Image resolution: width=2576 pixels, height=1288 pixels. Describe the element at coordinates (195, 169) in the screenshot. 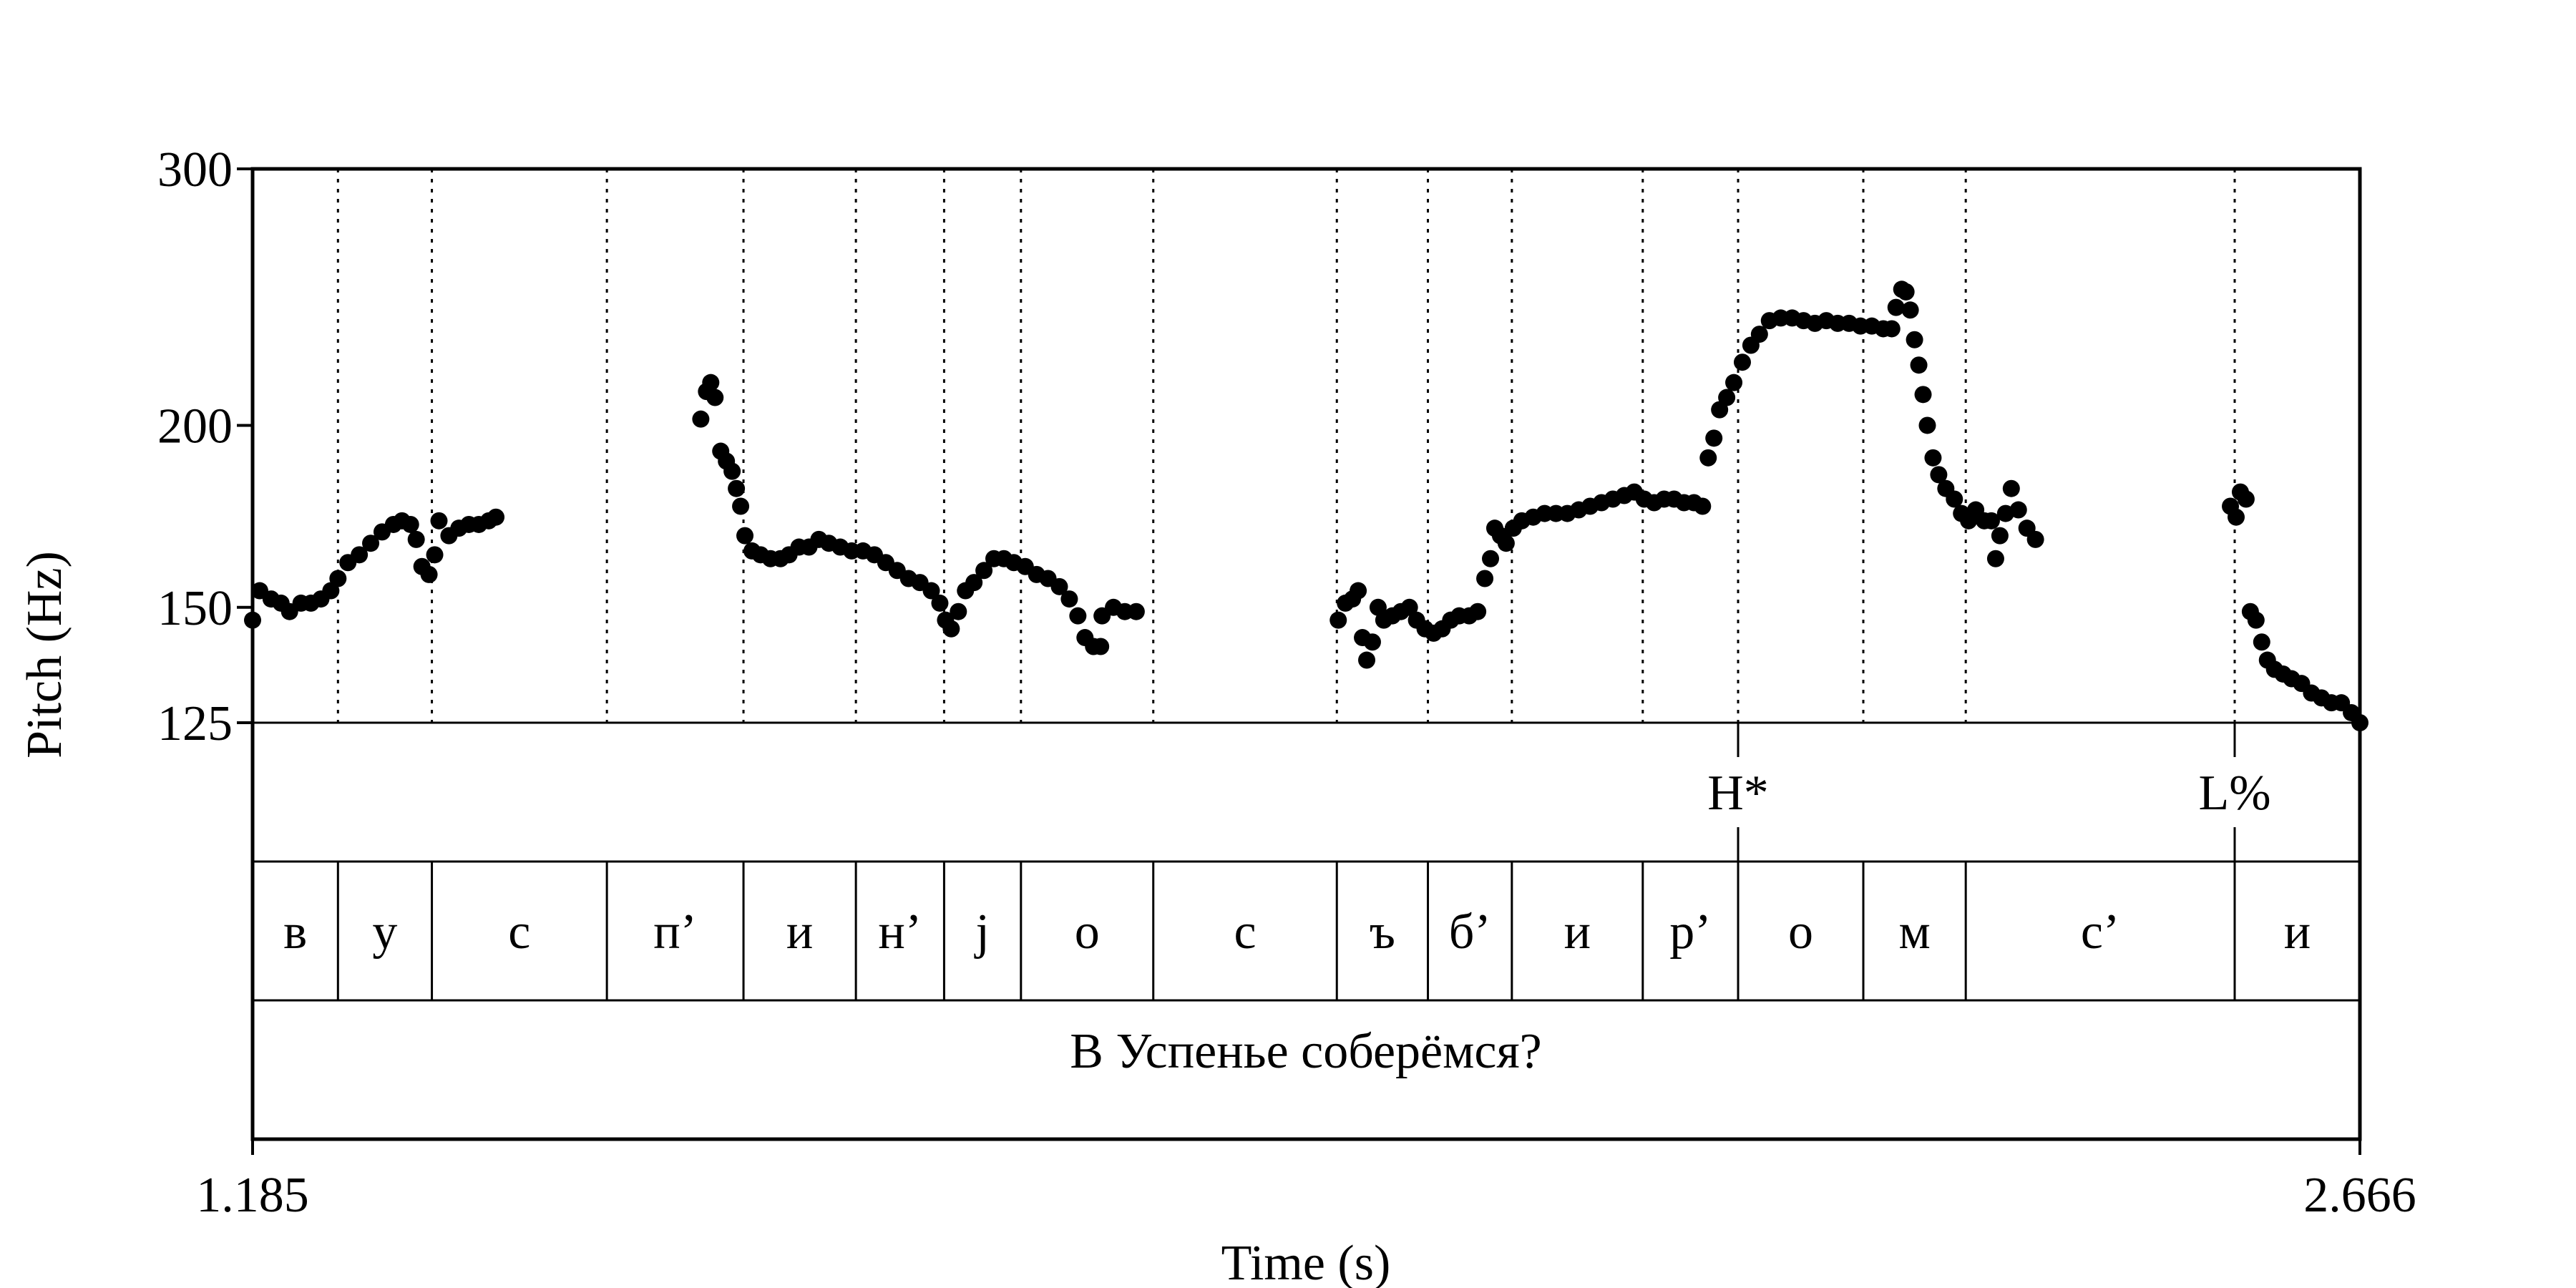

I see `y-tick-label: 300` at that location.